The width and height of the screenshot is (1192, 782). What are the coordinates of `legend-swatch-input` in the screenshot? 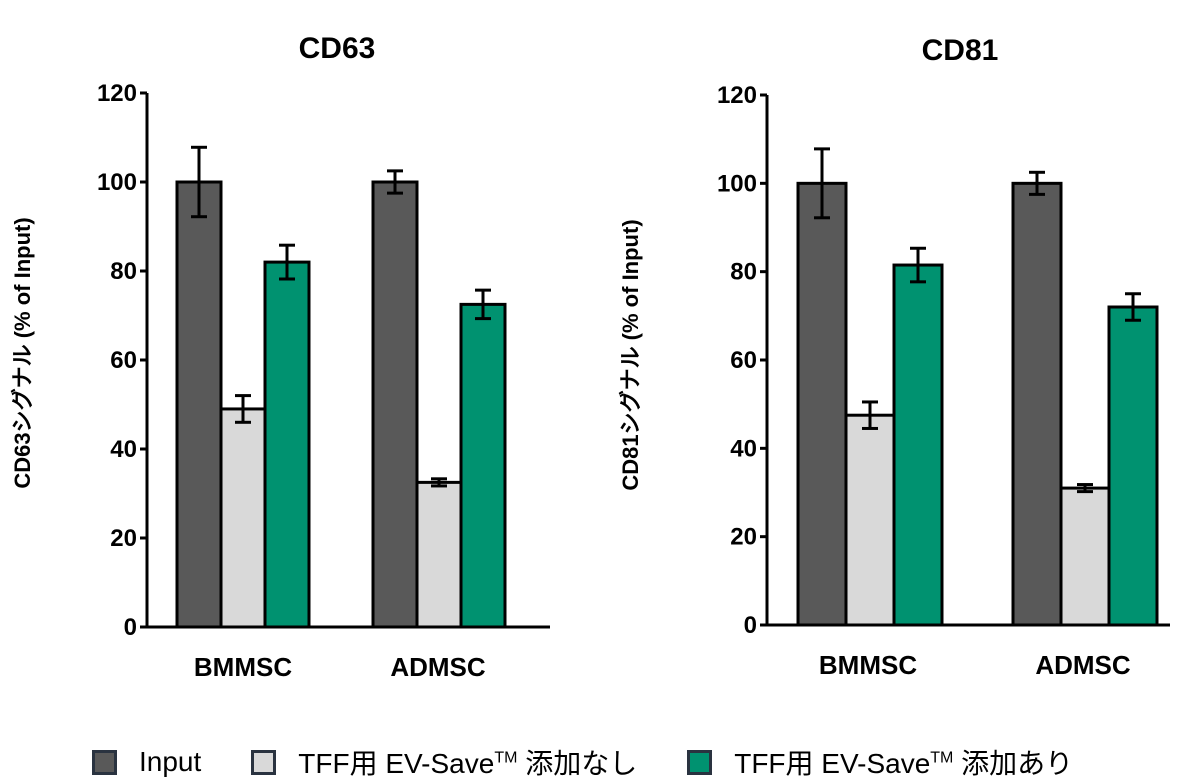 It's located at (104, 762).